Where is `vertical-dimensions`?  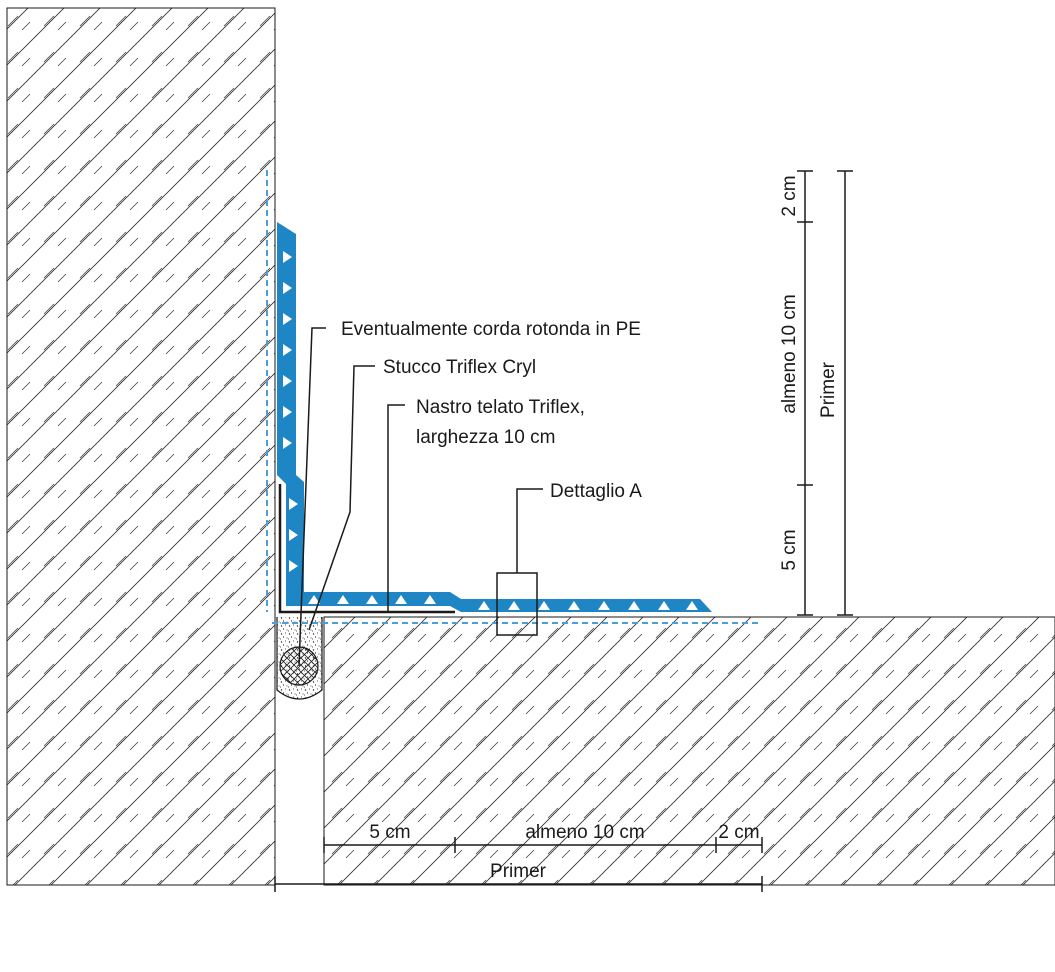
vertical-dimensions is located at coordinates (825, 393).